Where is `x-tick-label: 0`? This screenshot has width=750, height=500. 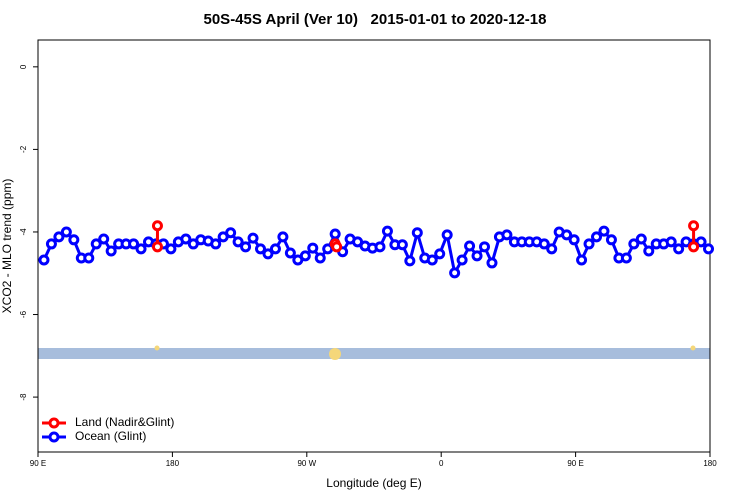 x-tick-label: 0 is located at coordinates (441, 463).